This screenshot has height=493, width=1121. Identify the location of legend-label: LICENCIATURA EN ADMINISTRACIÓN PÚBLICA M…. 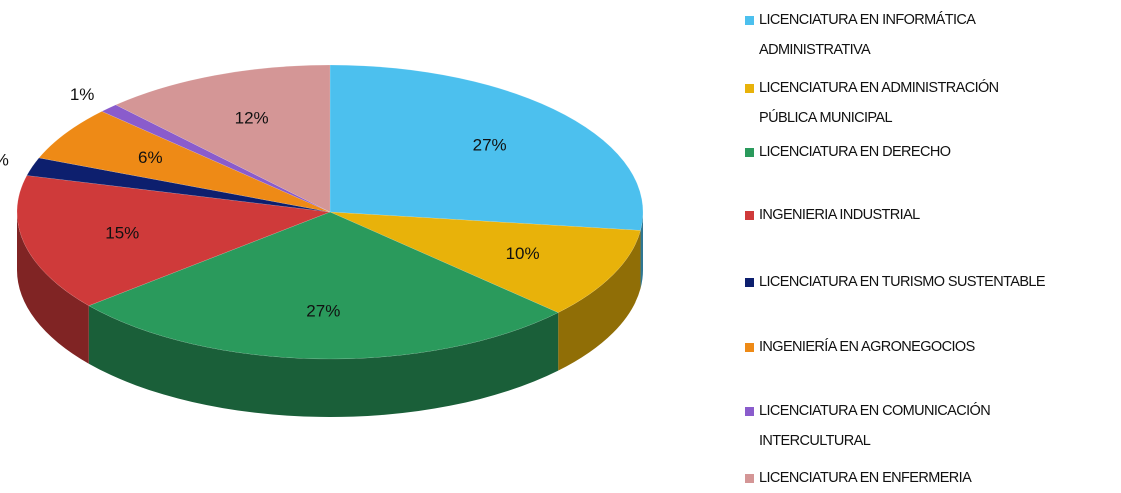
(879, 103).